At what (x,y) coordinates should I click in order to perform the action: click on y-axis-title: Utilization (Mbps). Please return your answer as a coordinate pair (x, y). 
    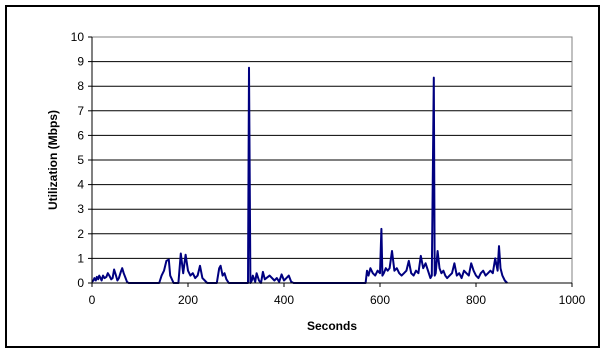
    Looking at the image, I should click on (53, 160).